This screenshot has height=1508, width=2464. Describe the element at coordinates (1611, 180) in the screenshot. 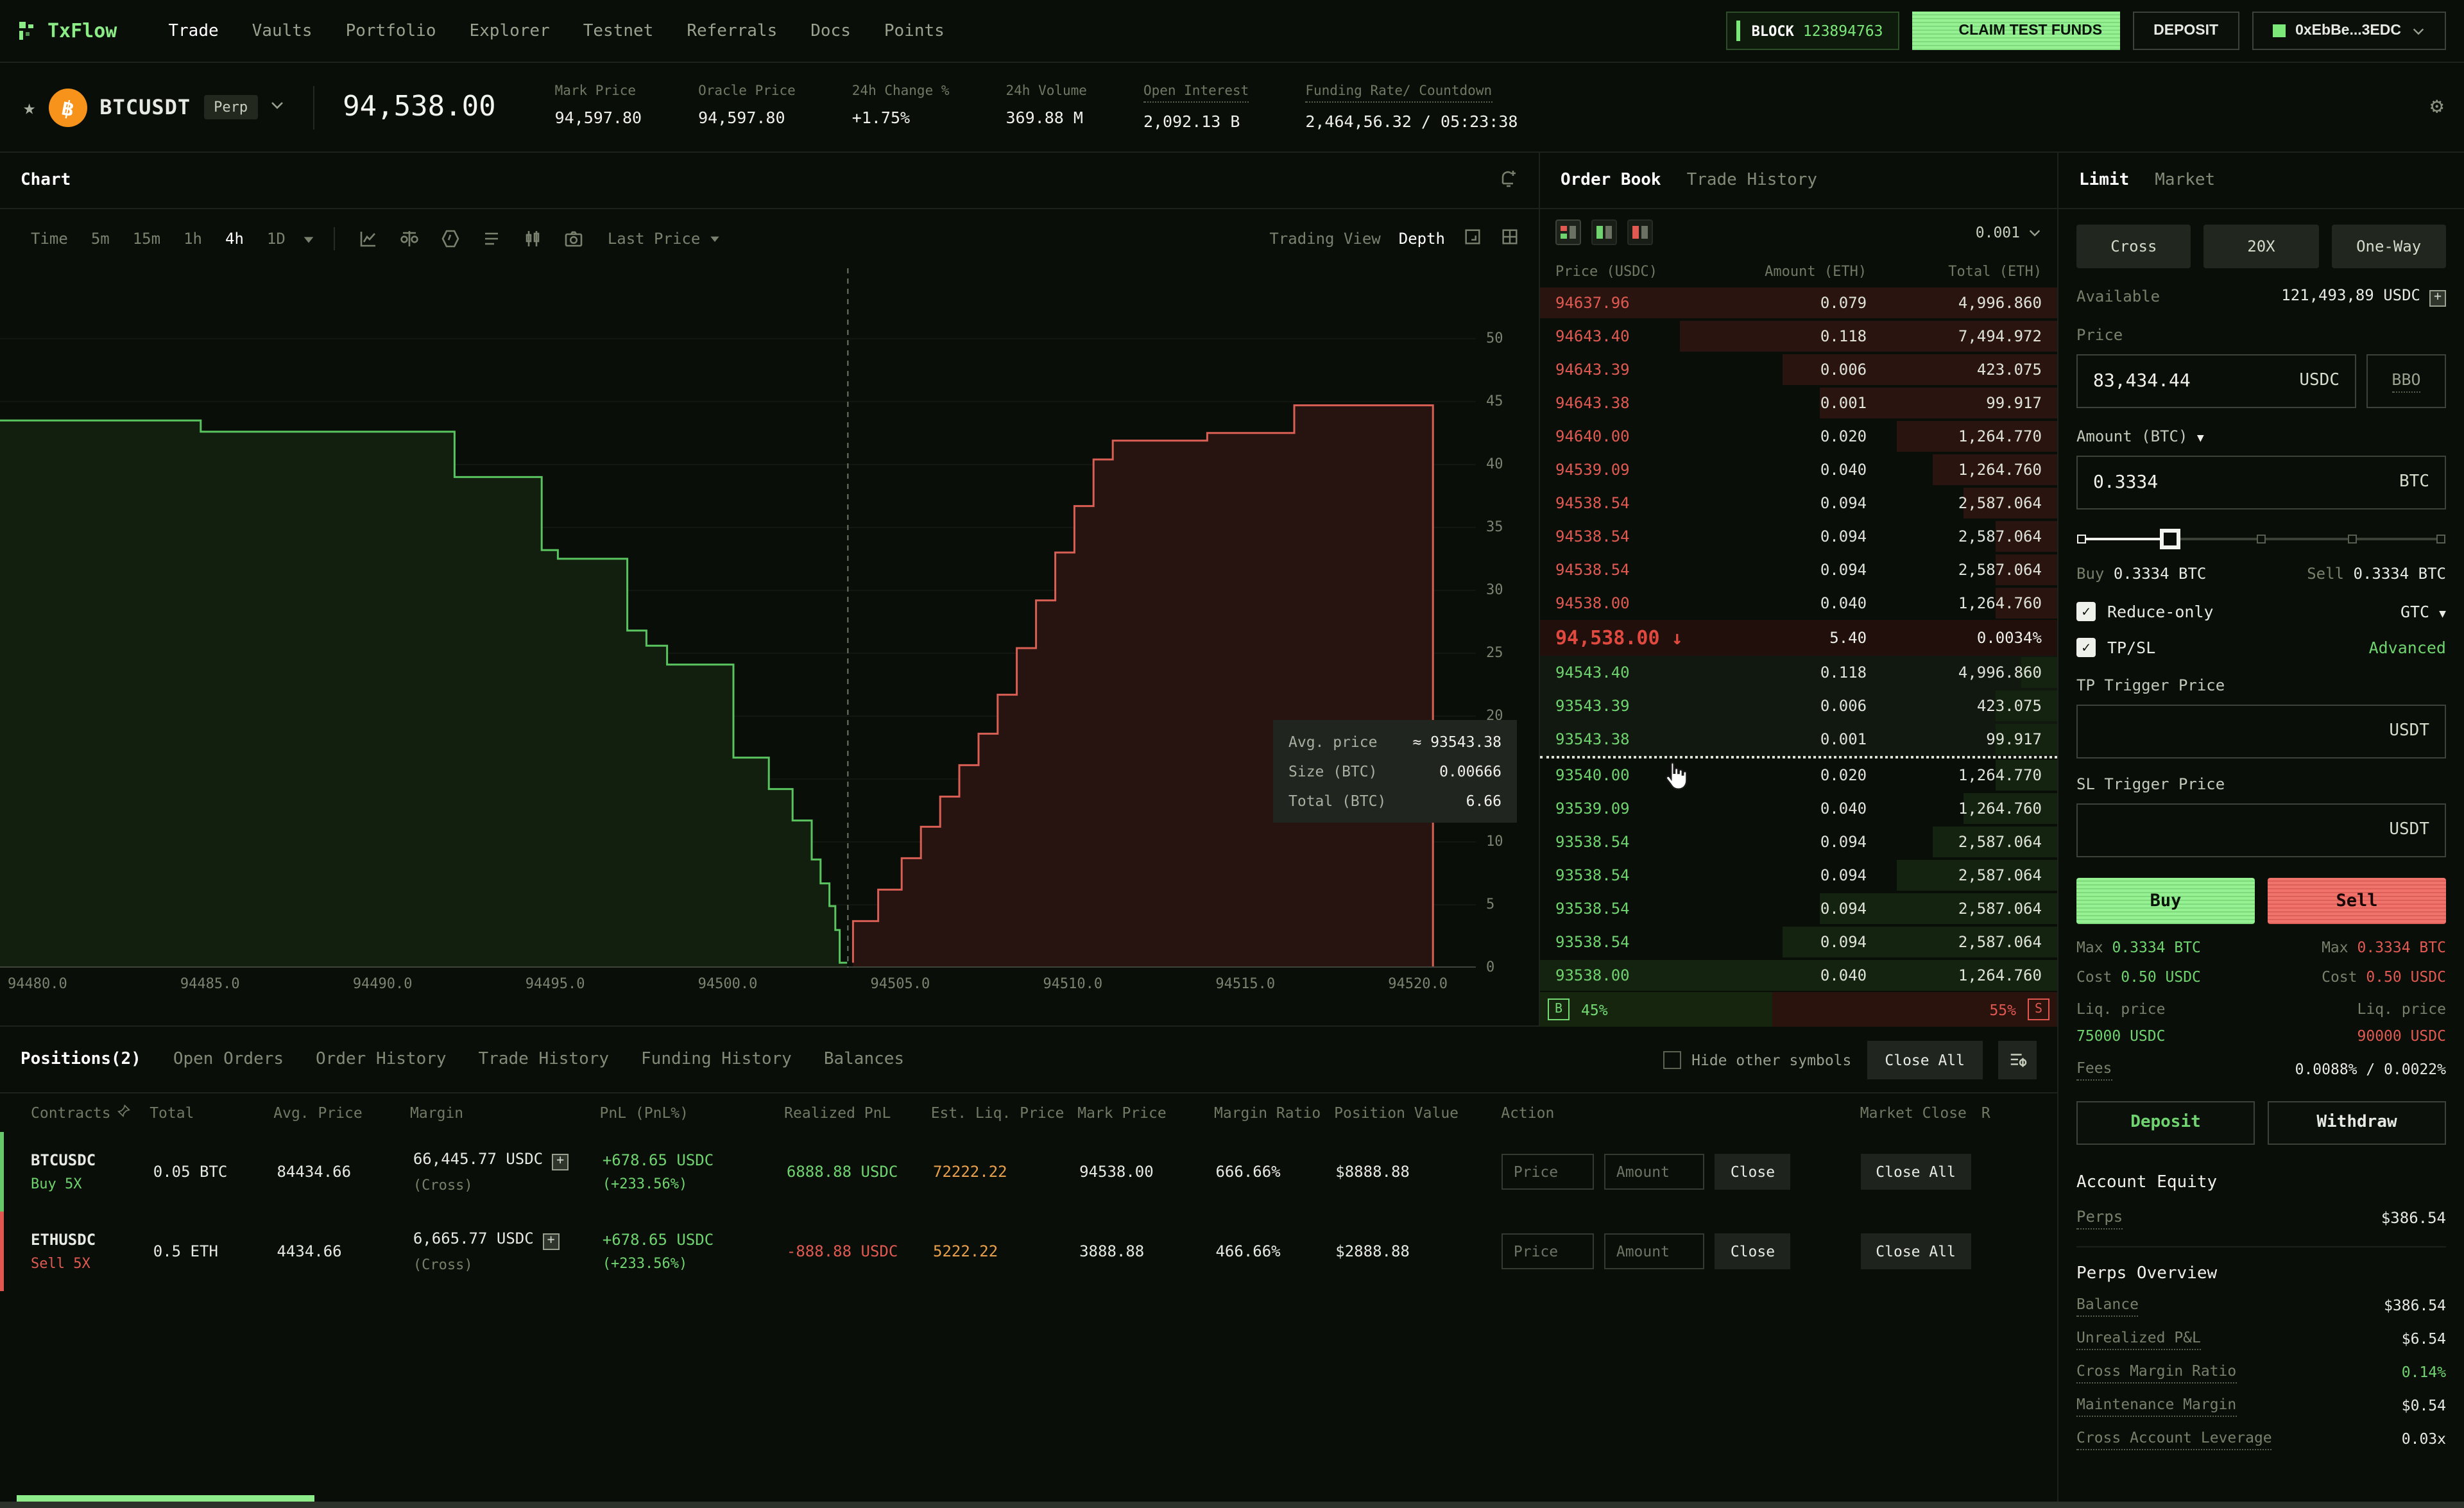

I see `orderbook-tab: Order Book` at that location.